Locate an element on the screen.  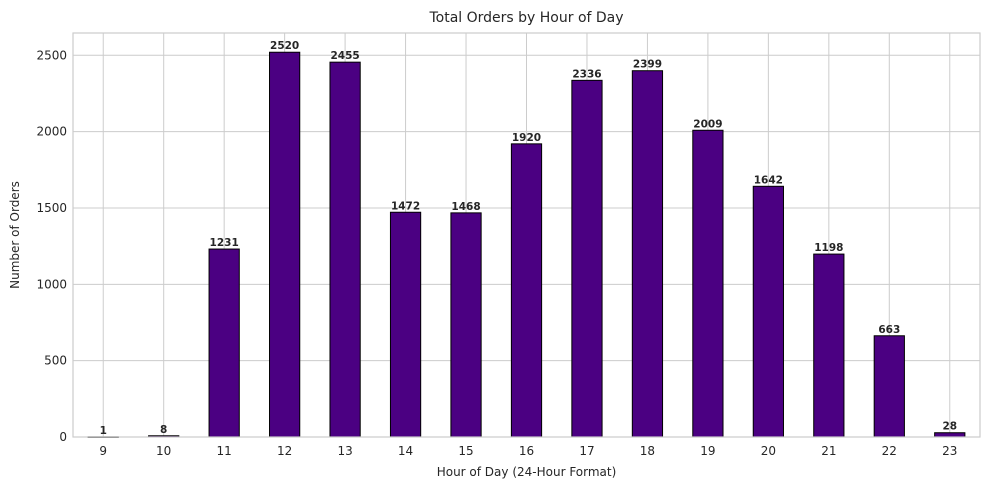
bar-value-label: 1 is located at coordinates (103, 431).